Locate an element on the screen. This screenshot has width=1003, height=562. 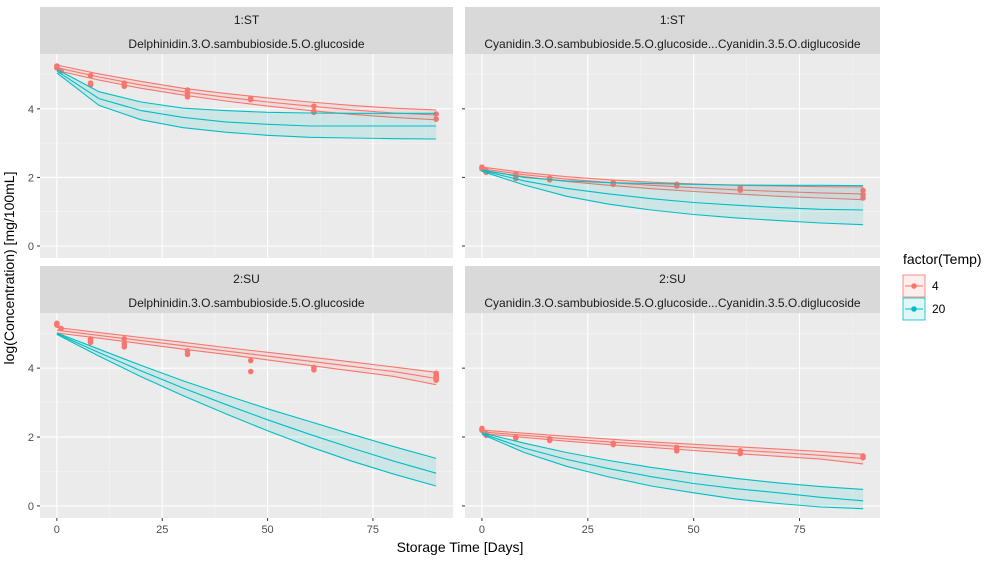
legend-item: 4 is located at coordinates (920, 286).